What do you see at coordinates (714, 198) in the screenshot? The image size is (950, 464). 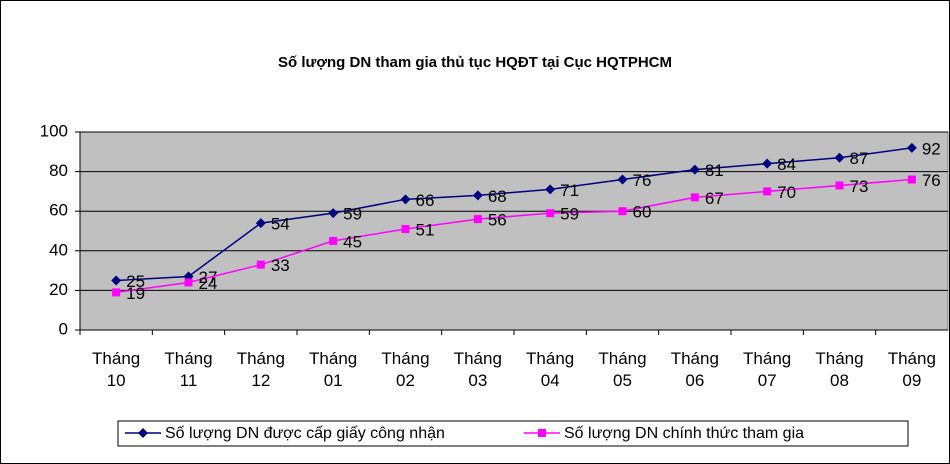 I see `data-label: 67` at bounding box center [714, 198].